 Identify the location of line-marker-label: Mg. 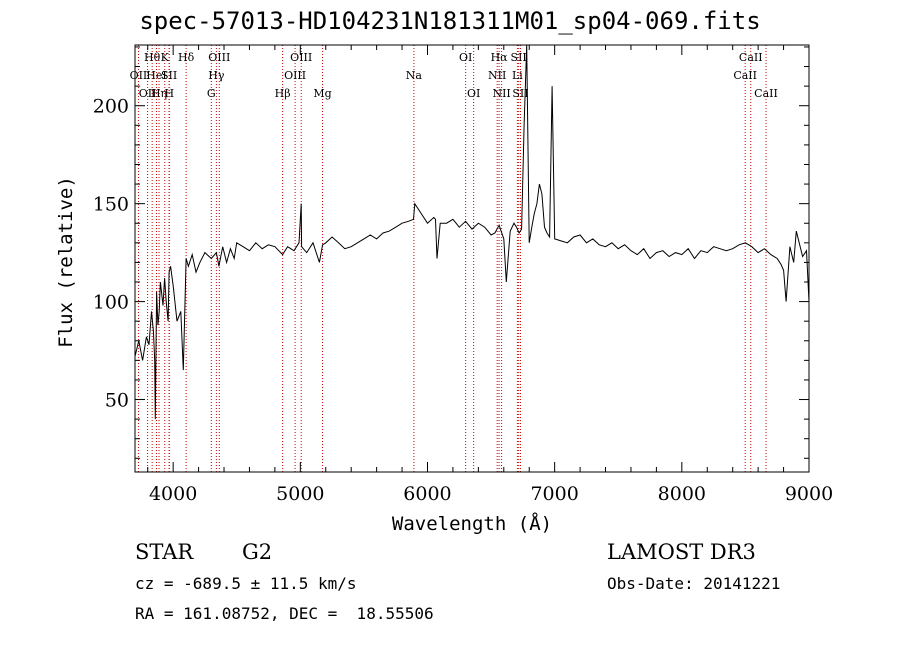
(322, 93).